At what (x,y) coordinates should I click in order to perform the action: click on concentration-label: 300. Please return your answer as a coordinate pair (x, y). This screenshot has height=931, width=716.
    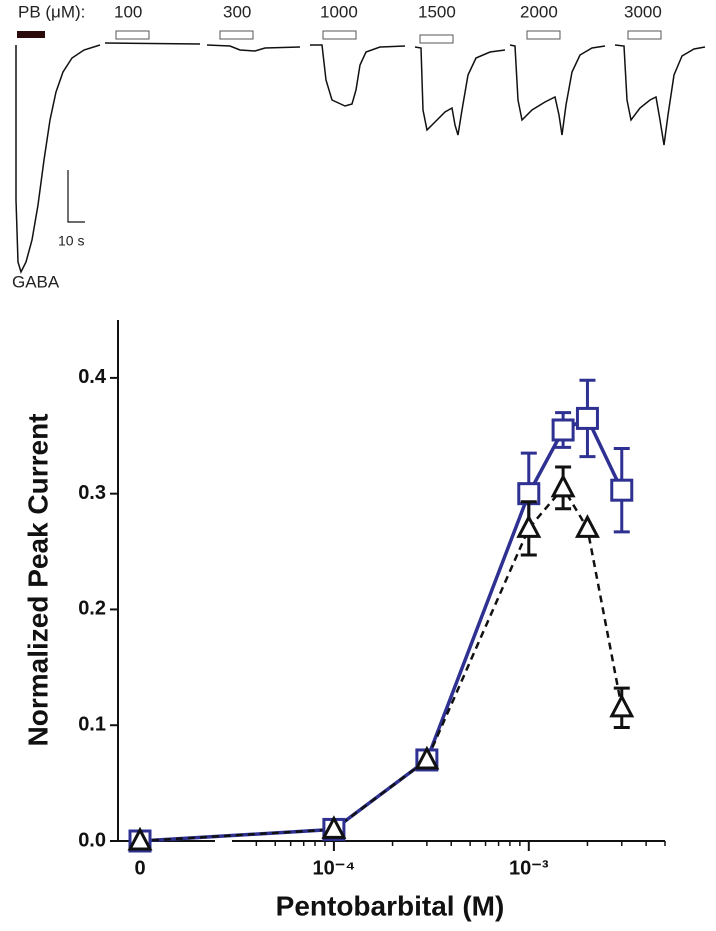
    Looking at the image, I should click on (237, 11).